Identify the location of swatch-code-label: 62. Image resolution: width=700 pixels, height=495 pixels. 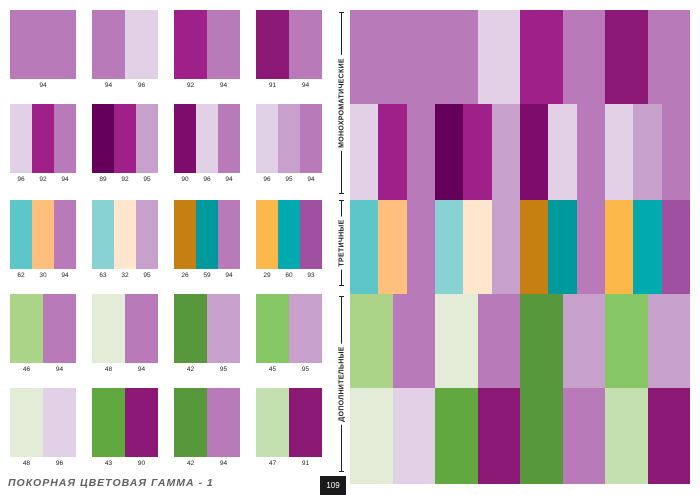
(21, 275).